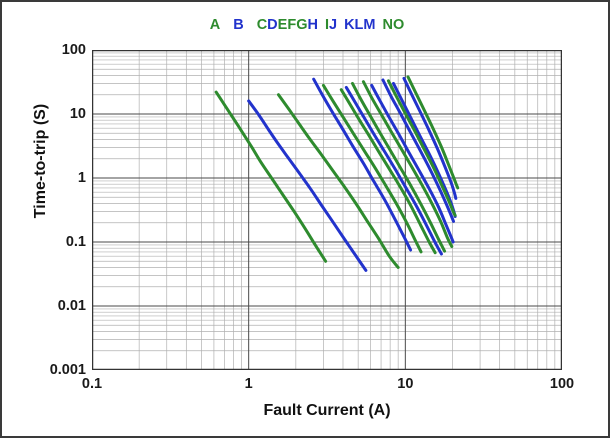 The image size is (610, 438). What do you see at coordinates (71, 306) in the screenshot?
I see `y-tick-label: 0.01` at bounding box center [71, 306].